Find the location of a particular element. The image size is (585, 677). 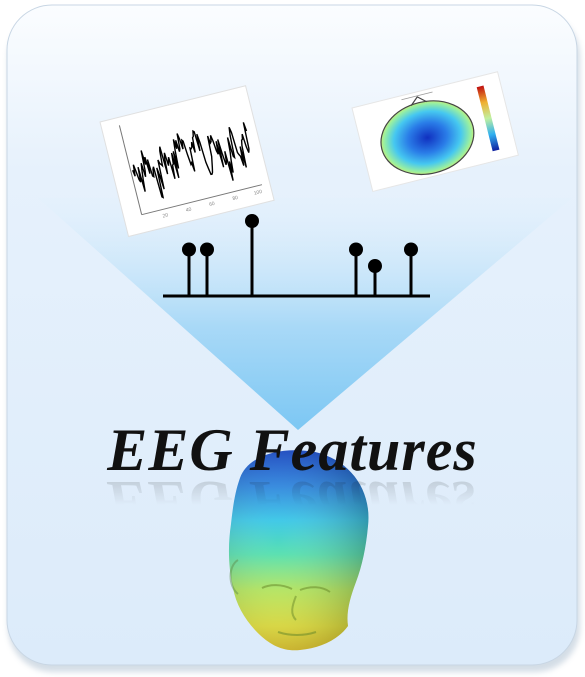

svg-text: 80 is located at coordinates (235, 198).